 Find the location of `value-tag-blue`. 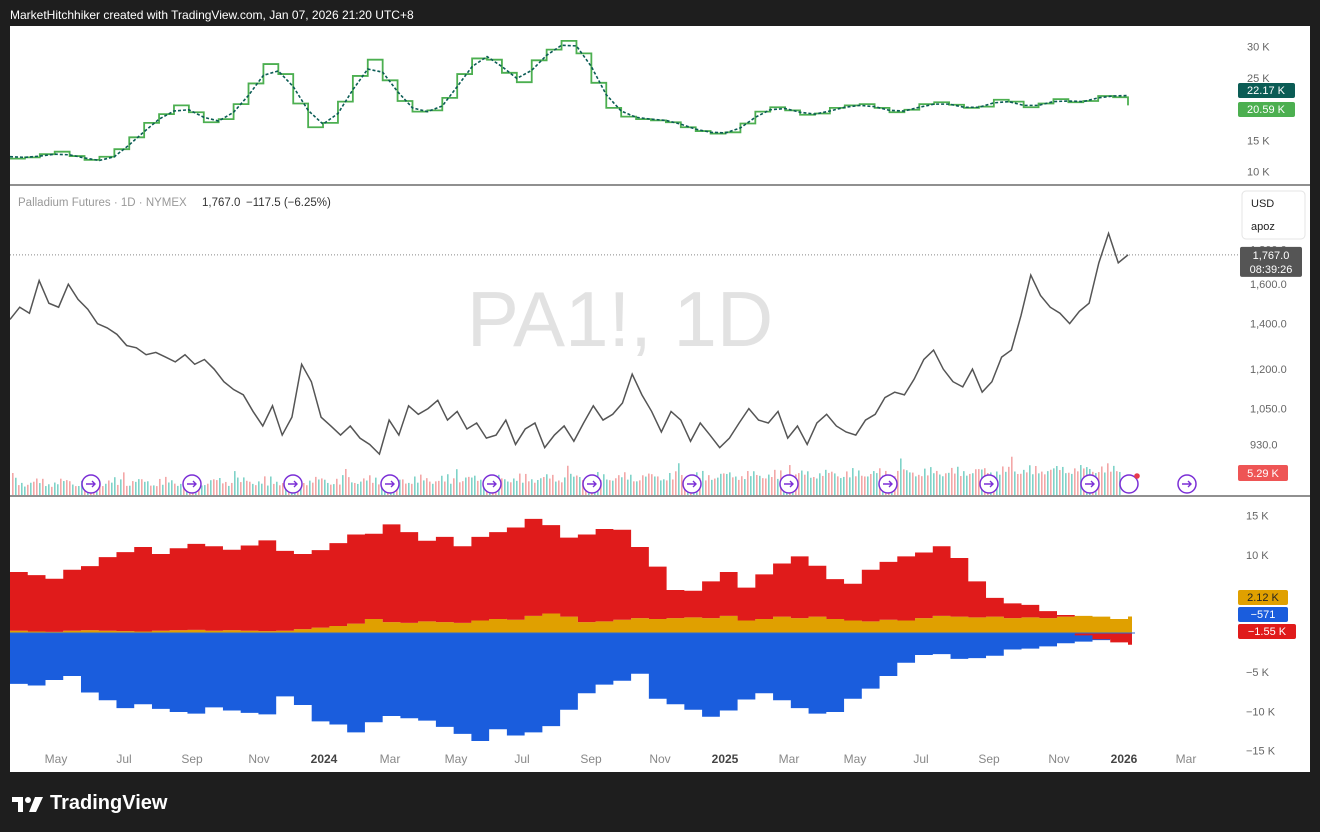

value-tag-blue is located at coordinates (1263, 614).